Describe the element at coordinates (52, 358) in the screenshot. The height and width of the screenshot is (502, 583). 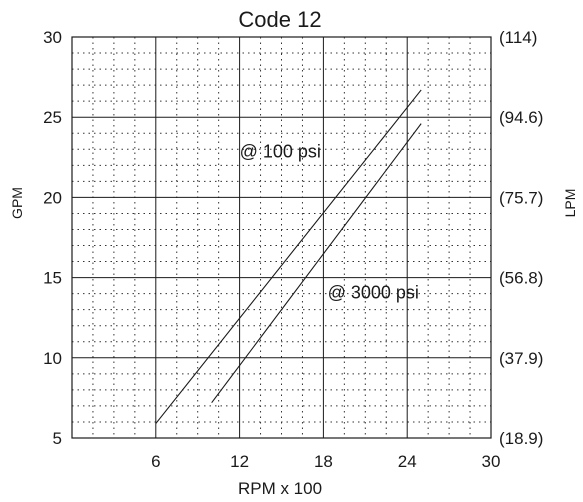
I see `y-tick-label: 10` at that location.